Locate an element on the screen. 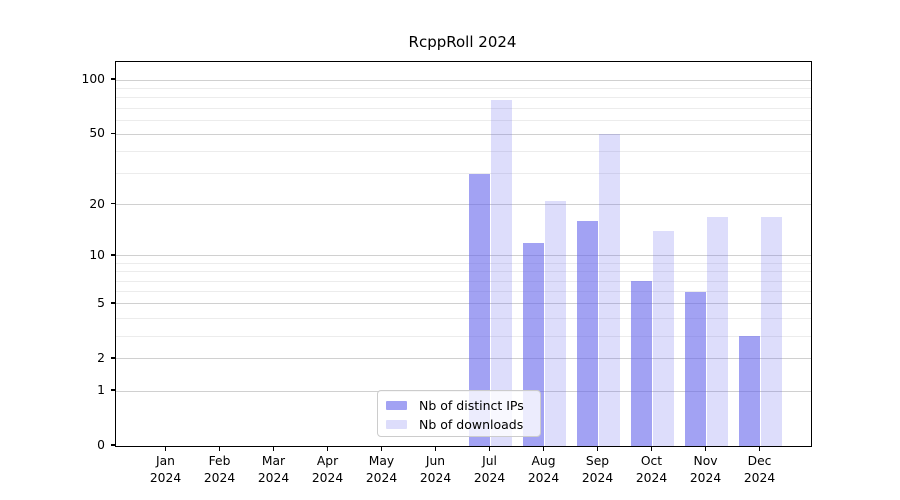 This screenshot has width=900, height=500. y-tick-label: 50 is located at coordinates (97, 133).